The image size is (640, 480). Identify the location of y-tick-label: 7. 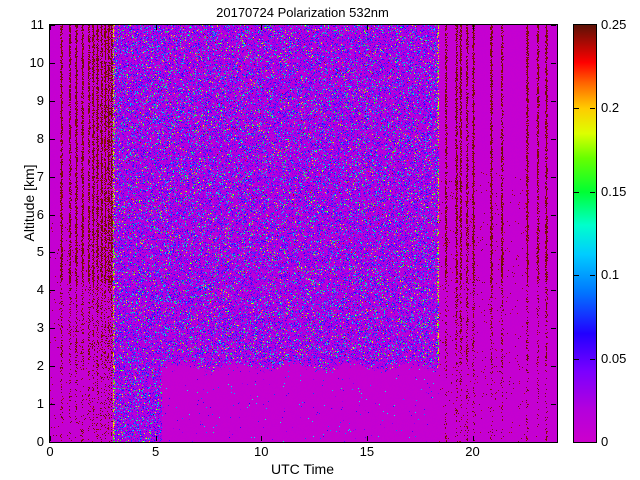
(40, 176).